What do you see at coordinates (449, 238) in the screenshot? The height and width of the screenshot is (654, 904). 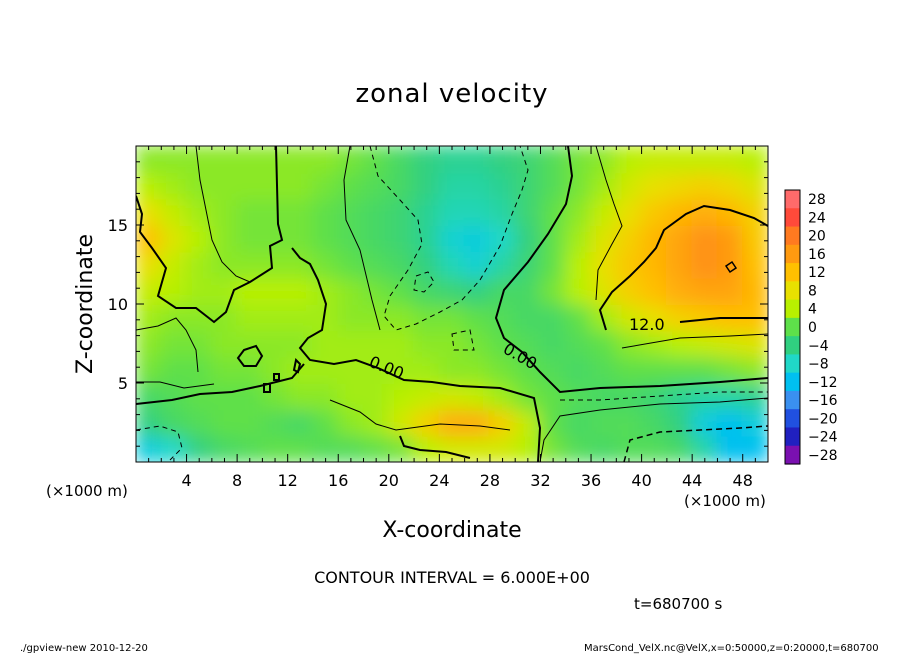 I see `contour-dashed-a` at bounding box center [449, 238].